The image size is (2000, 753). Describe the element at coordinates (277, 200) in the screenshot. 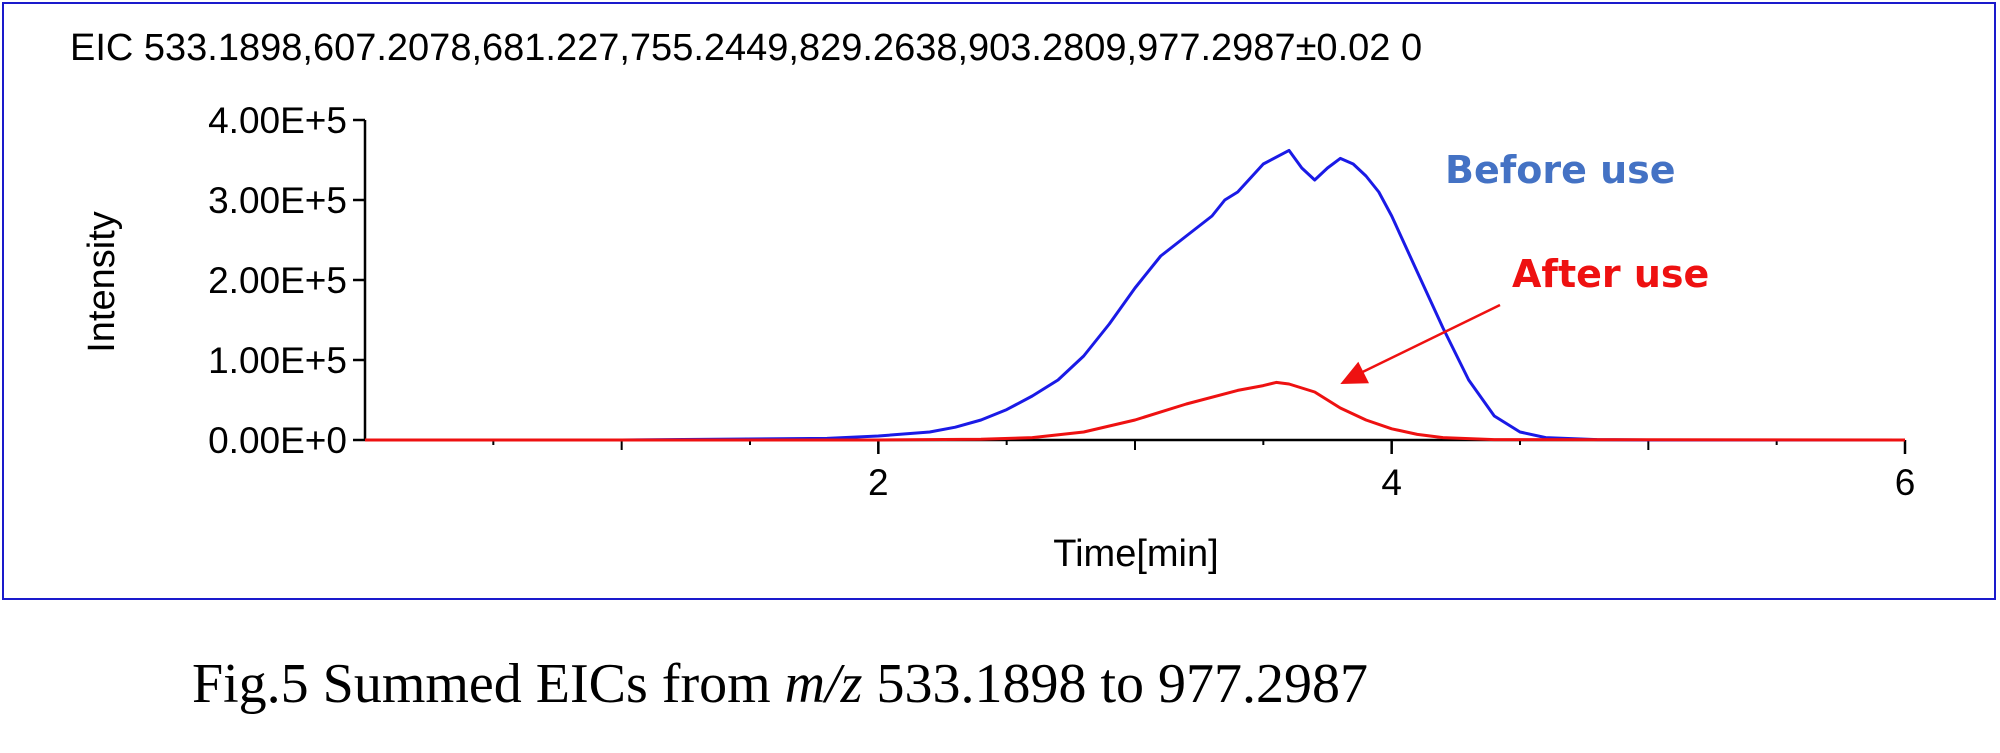

I see `y-tick-label: 3.00E+5` at that location.